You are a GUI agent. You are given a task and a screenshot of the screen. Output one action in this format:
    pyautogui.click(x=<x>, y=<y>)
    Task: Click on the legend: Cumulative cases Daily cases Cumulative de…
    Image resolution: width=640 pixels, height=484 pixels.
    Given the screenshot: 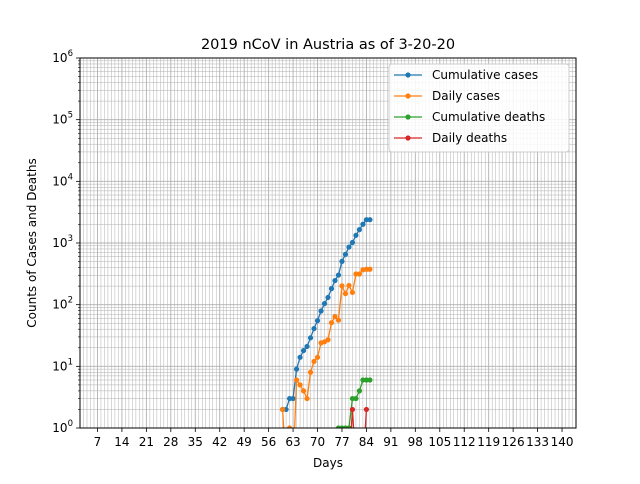 What is the action you would take?
    pyautogui.click(x=479, y=108)
    